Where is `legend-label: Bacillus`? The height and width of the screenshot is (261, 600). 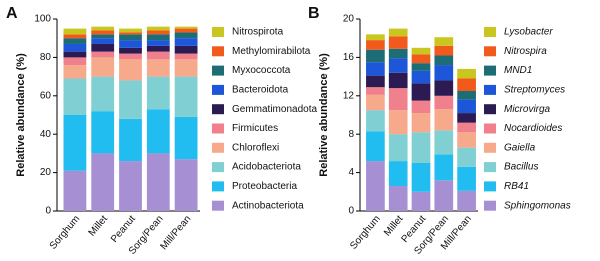 legend-label: Bacillus is located at coordinates (521, 167).